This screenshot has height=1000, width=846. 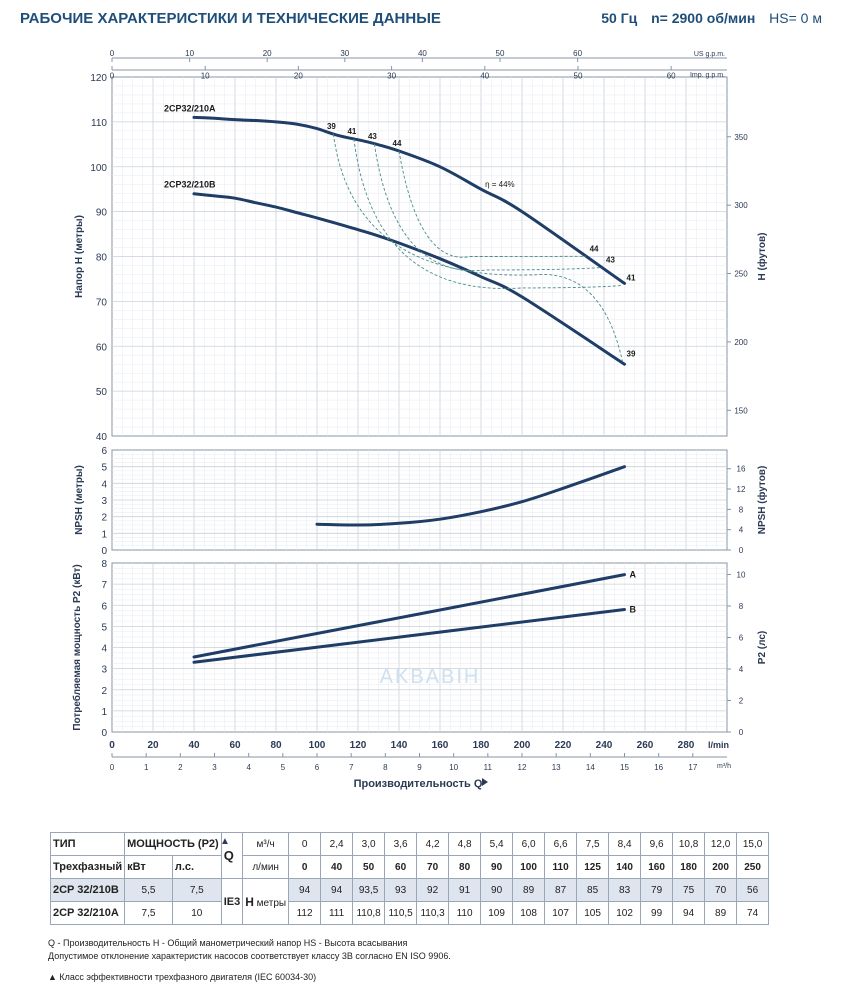 I want to click on h-cell: 108, so click(x=529, y=913).